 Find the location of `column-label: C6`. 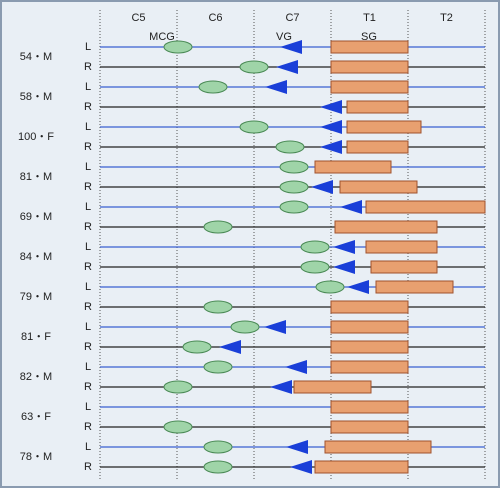

column-label: C6 is located at coordinates (215, 18).